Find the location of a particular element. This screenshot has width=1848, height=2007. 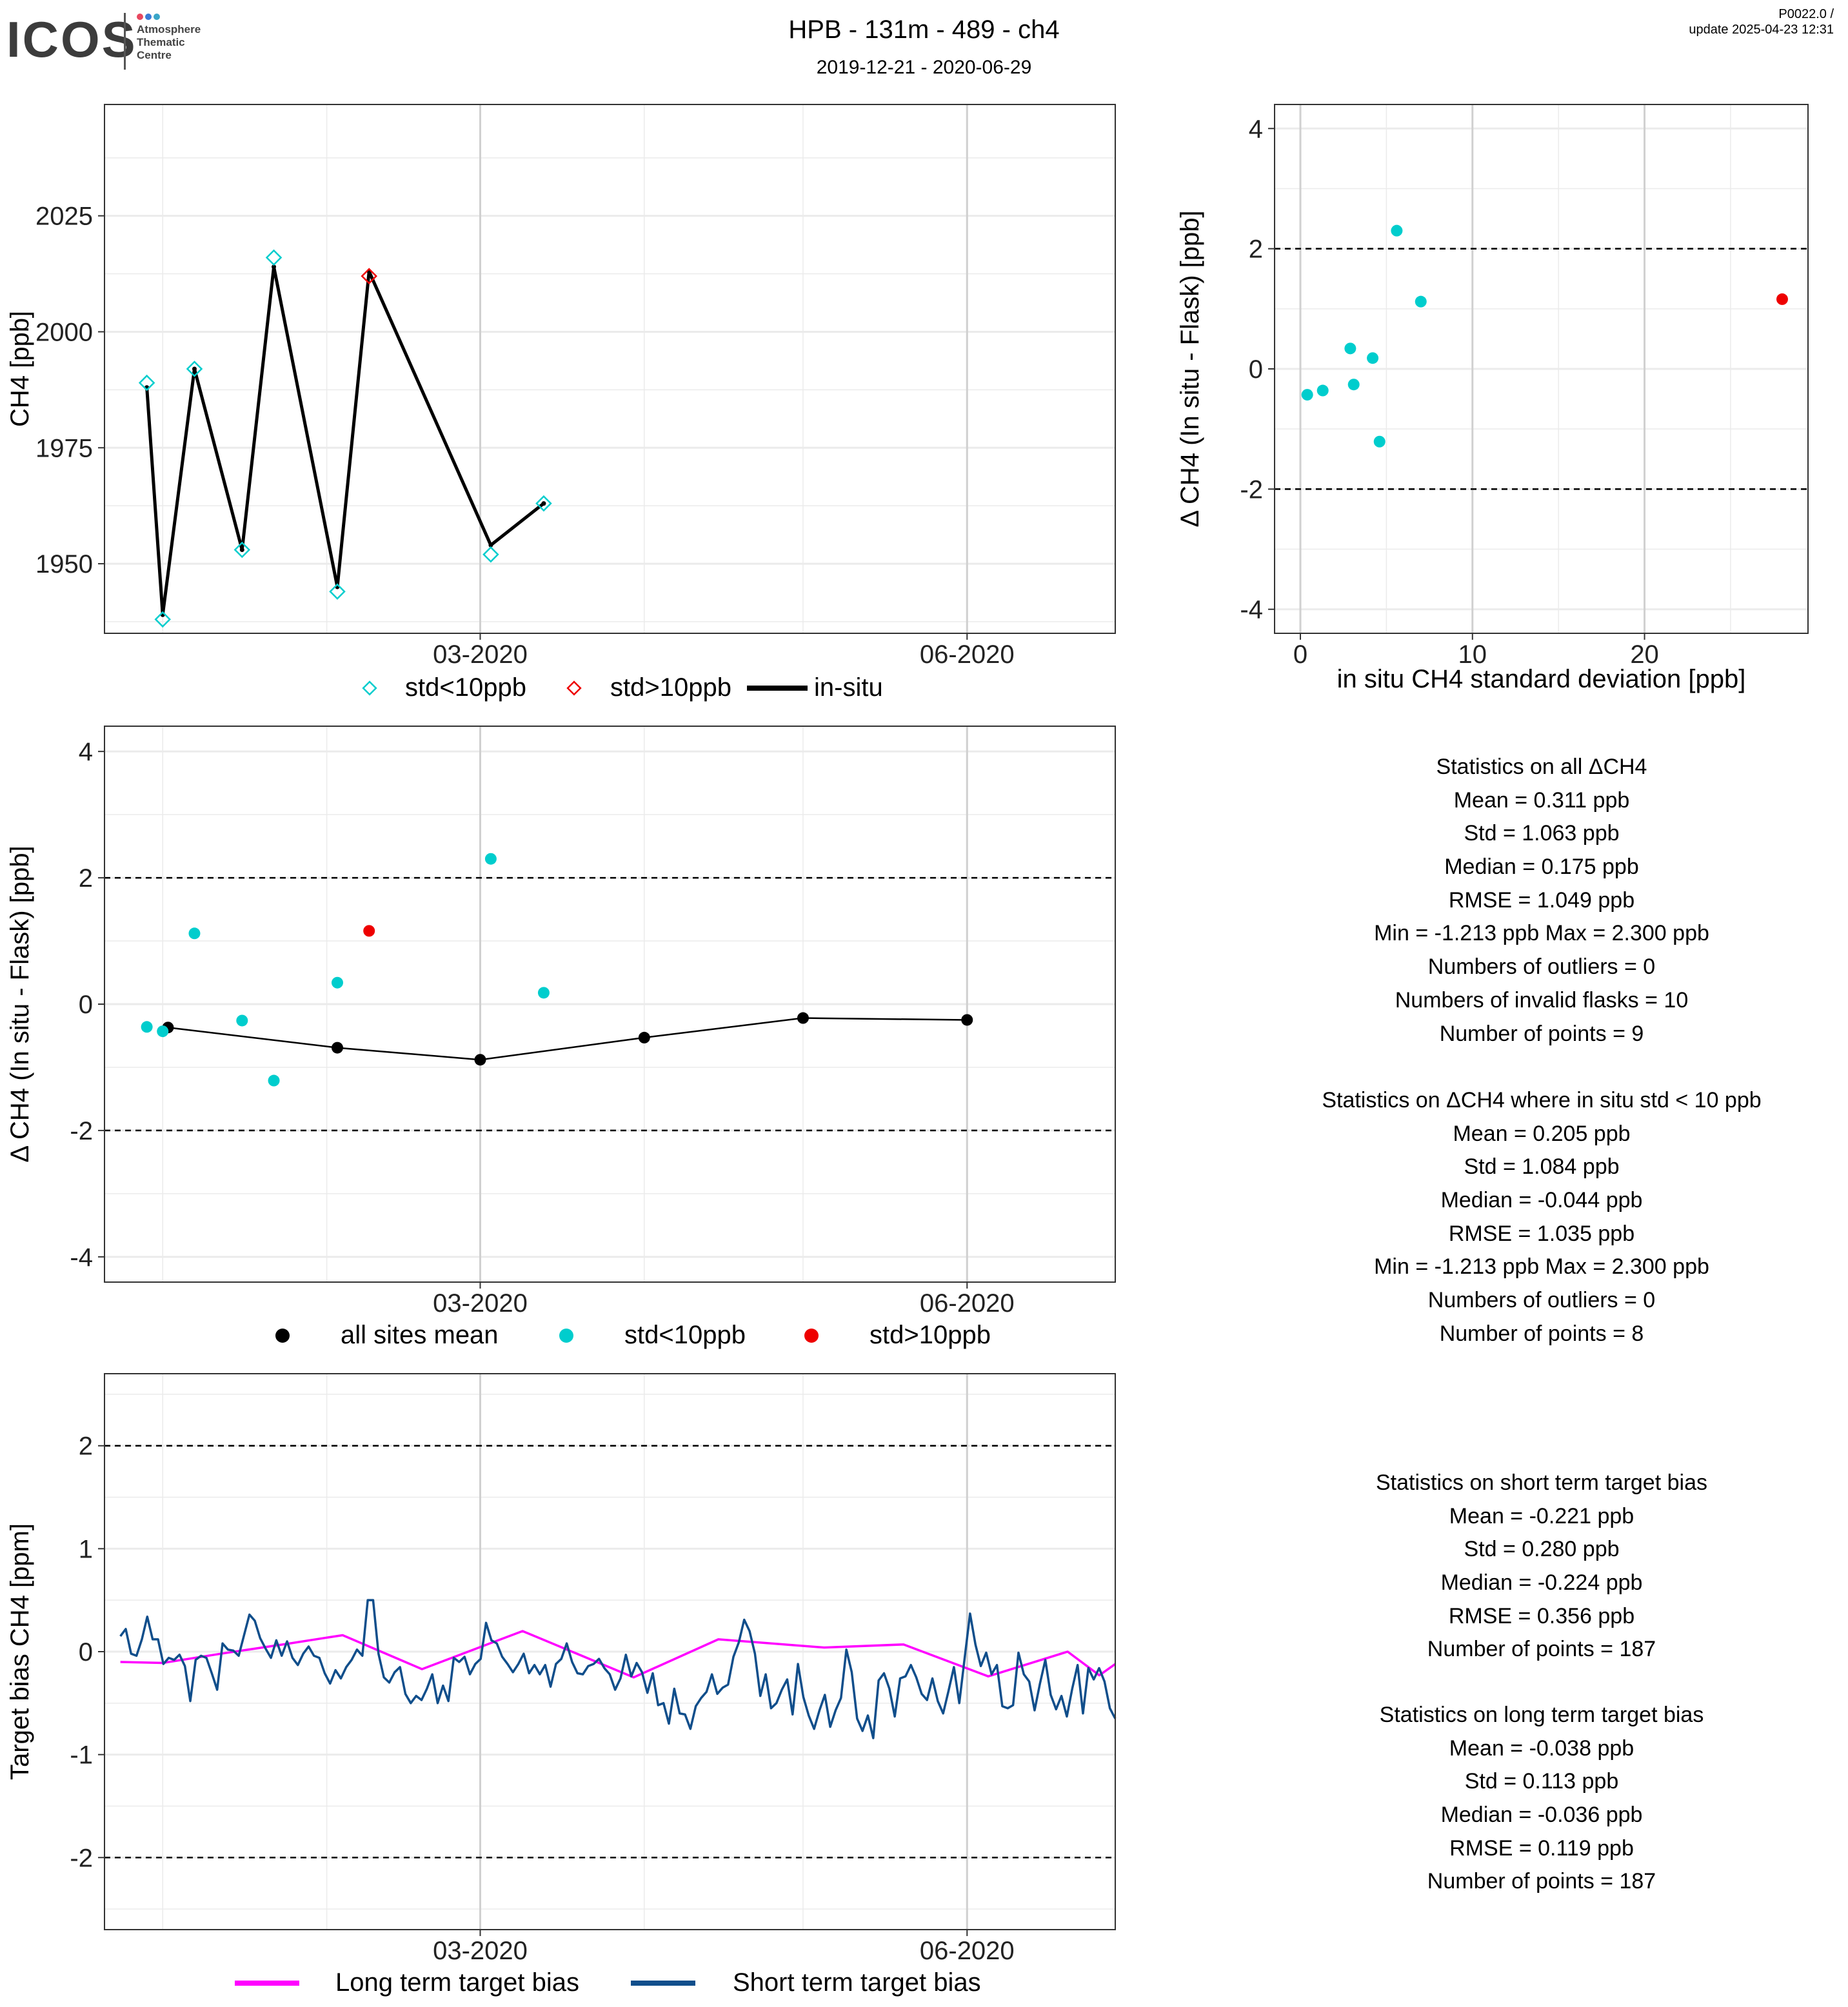

stats-std-std: Std = 1.084 ppb is located at coordinates (1542, 1167).